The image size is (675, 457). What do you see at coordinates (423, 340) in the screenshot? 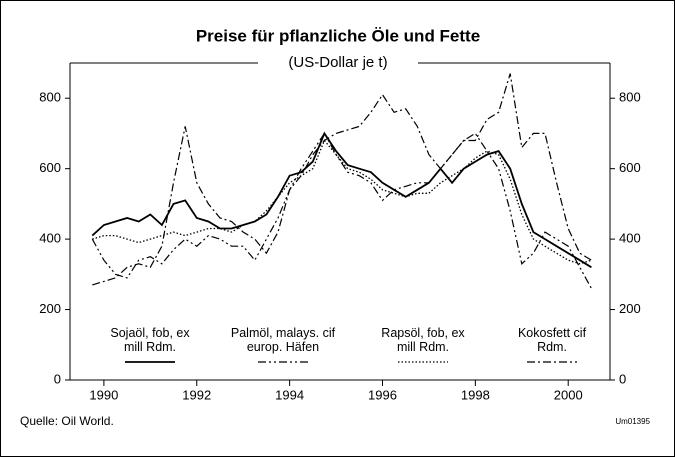
I see `legend-label: Rapsöl, fob, ex mill Rdm.` at bounding box center [423, 340].